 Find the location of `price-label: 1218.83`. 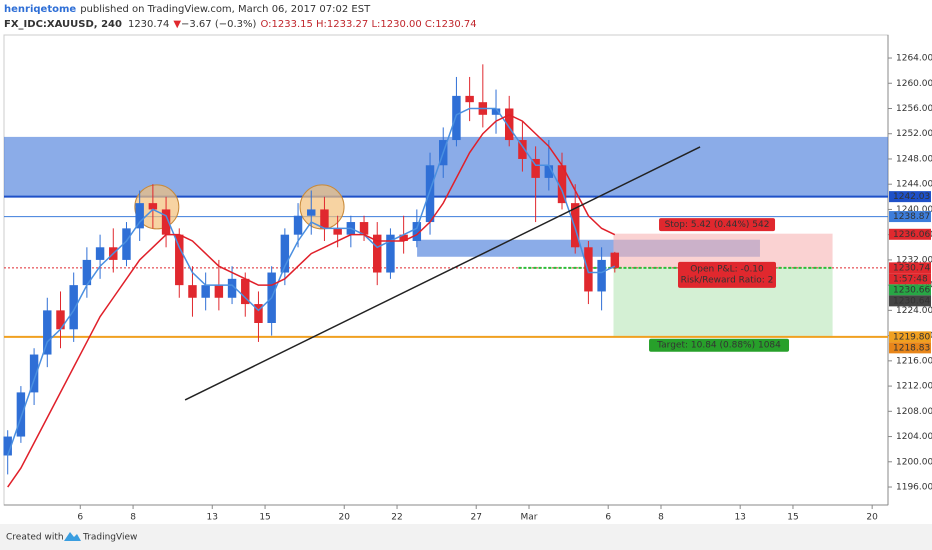

price-label: 1218.83 is located at coordinates (911, 348).